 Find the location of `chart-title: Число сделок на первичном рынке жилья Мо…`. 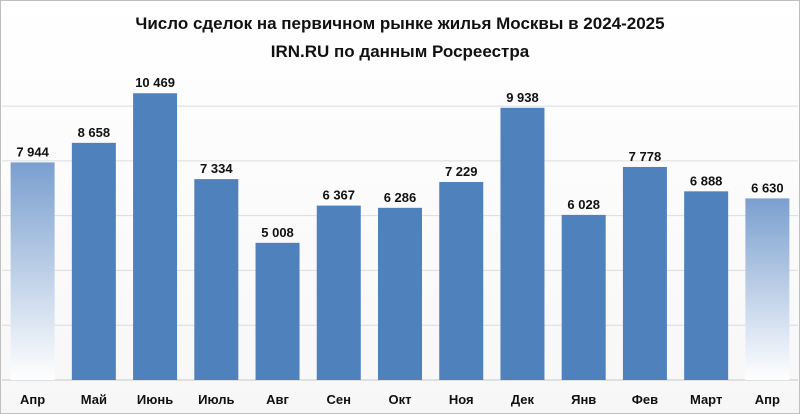

chart-title: Число сделок на первичном рынке жилья Мо… is located at coordinates (400, 23).